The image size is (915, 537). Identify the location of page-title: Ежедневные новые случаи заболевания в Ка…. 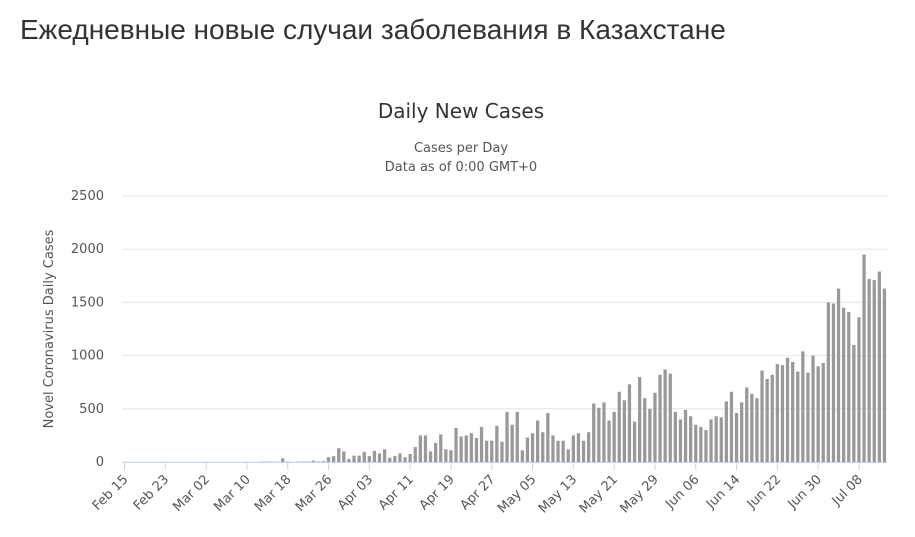
(373, 29).